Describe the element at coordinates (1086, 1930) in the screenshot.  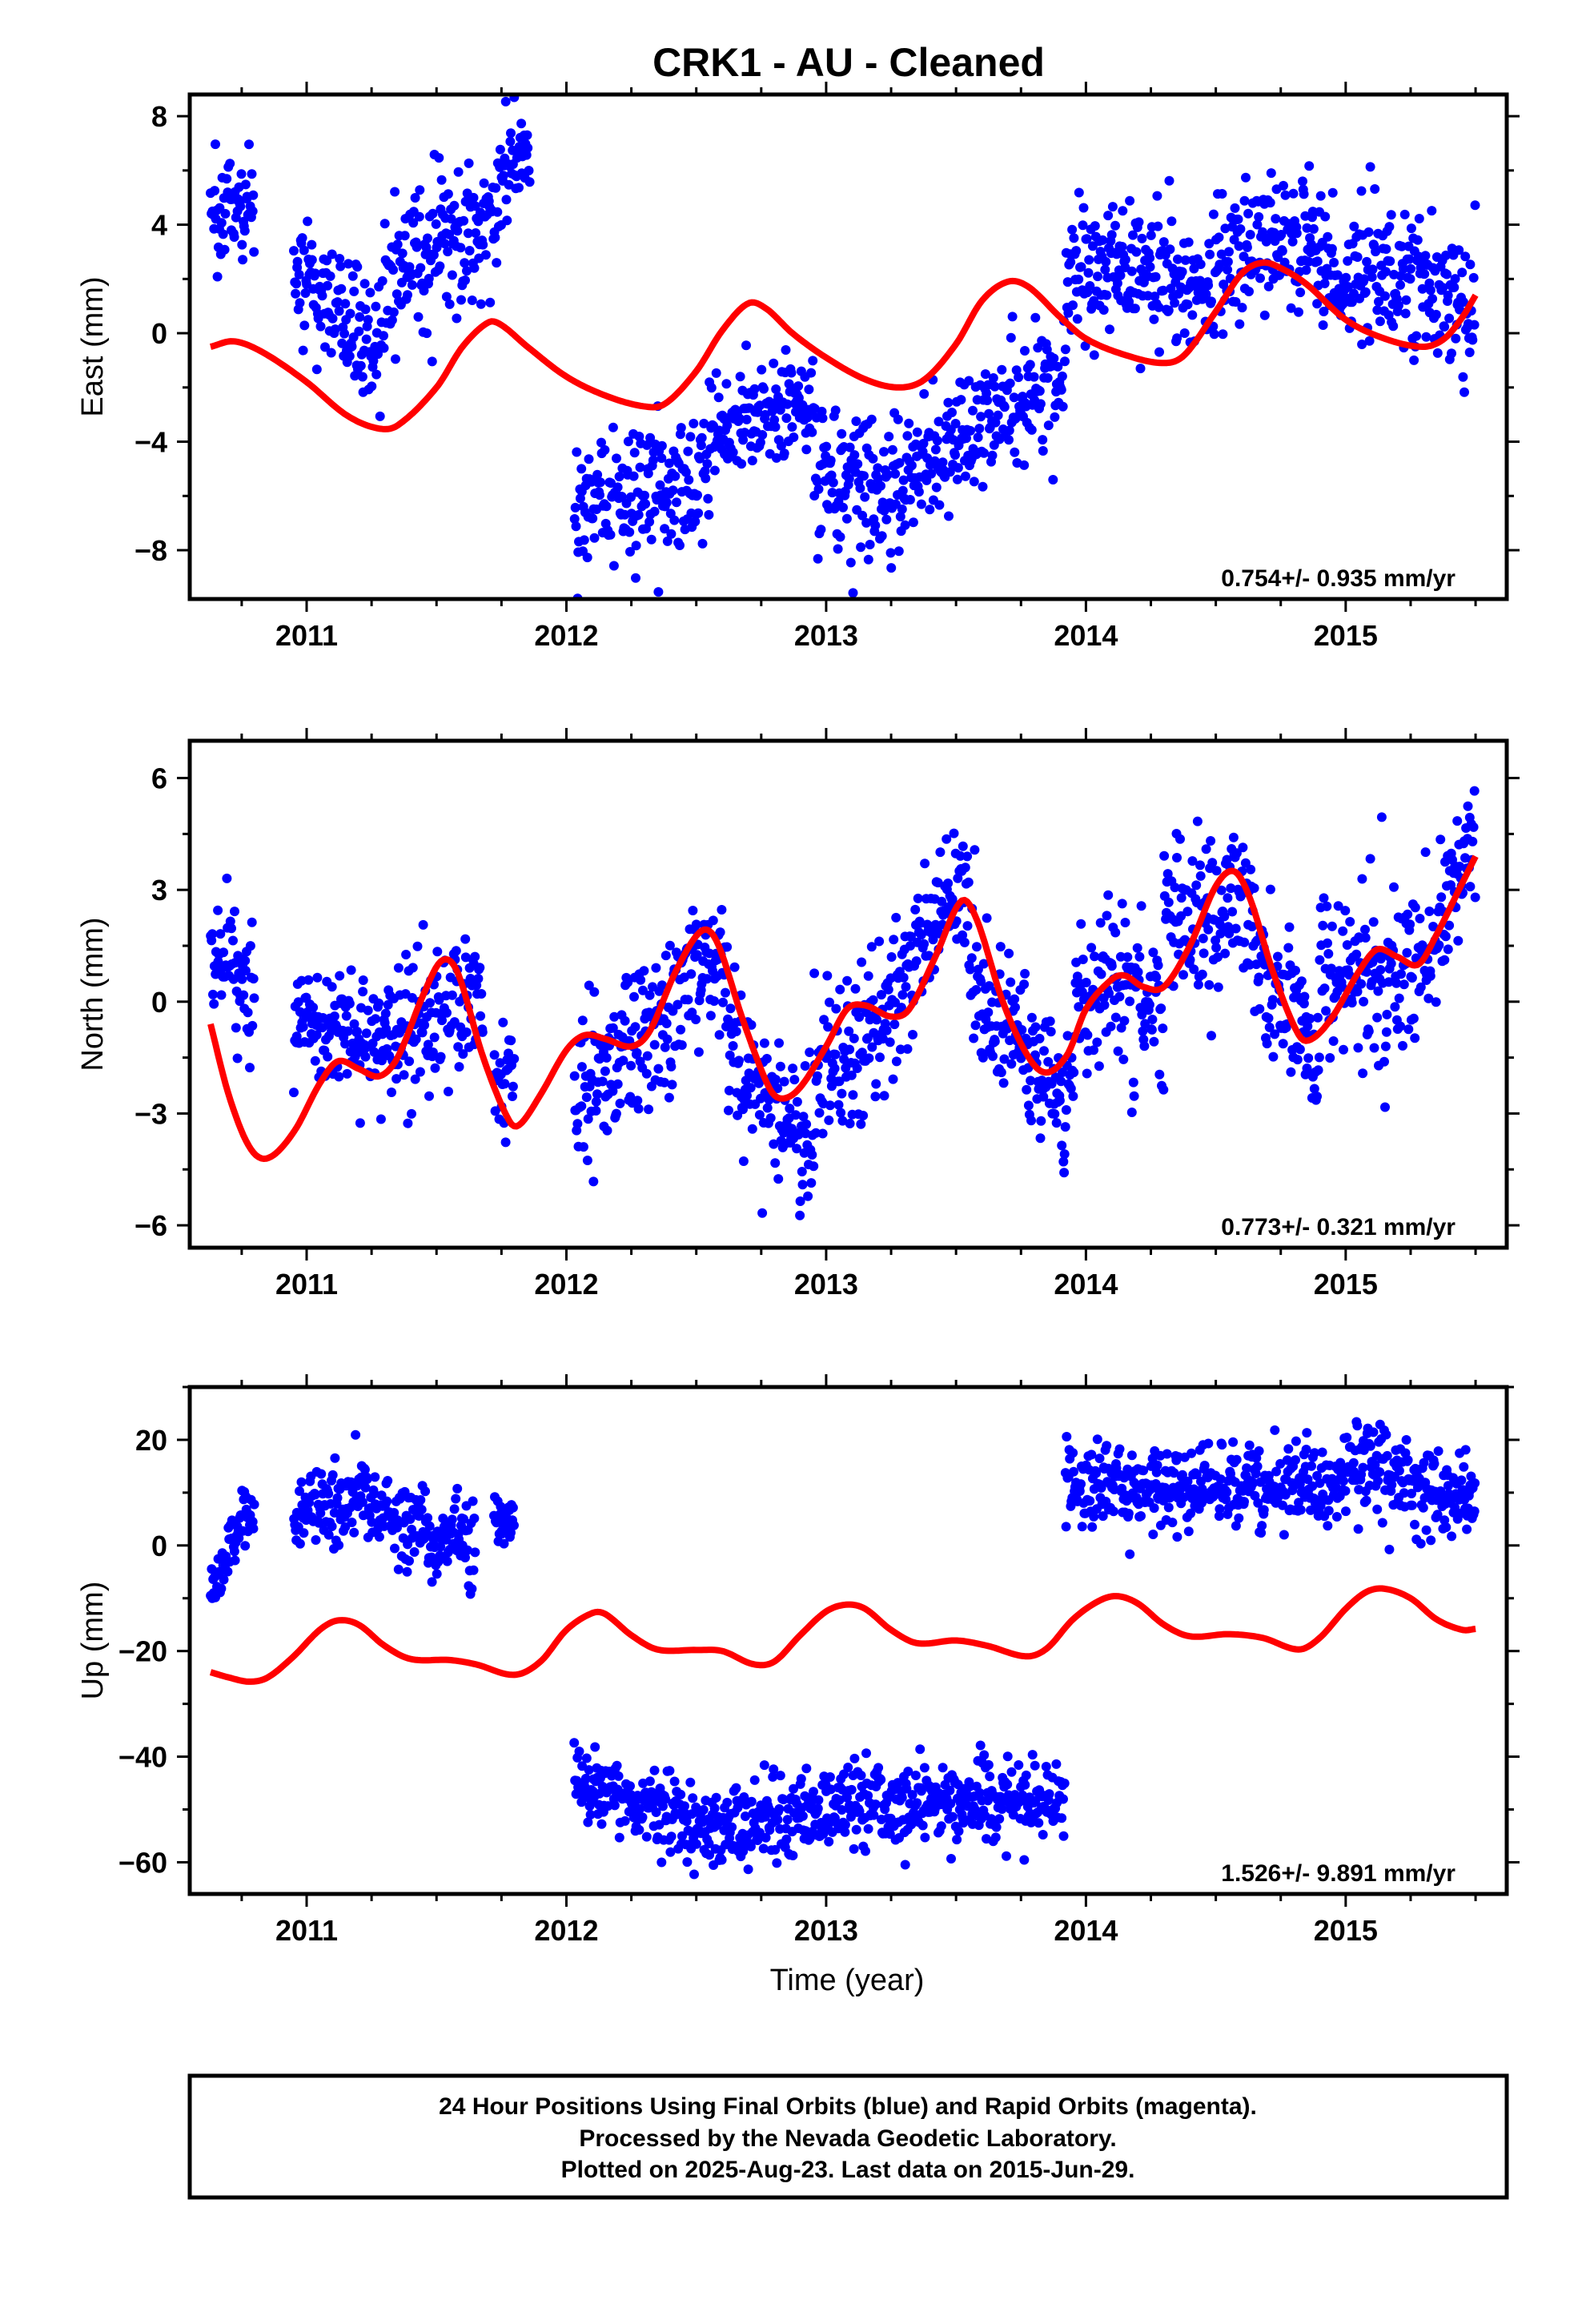
I see `up-x-tick-label: 2014` at that location.